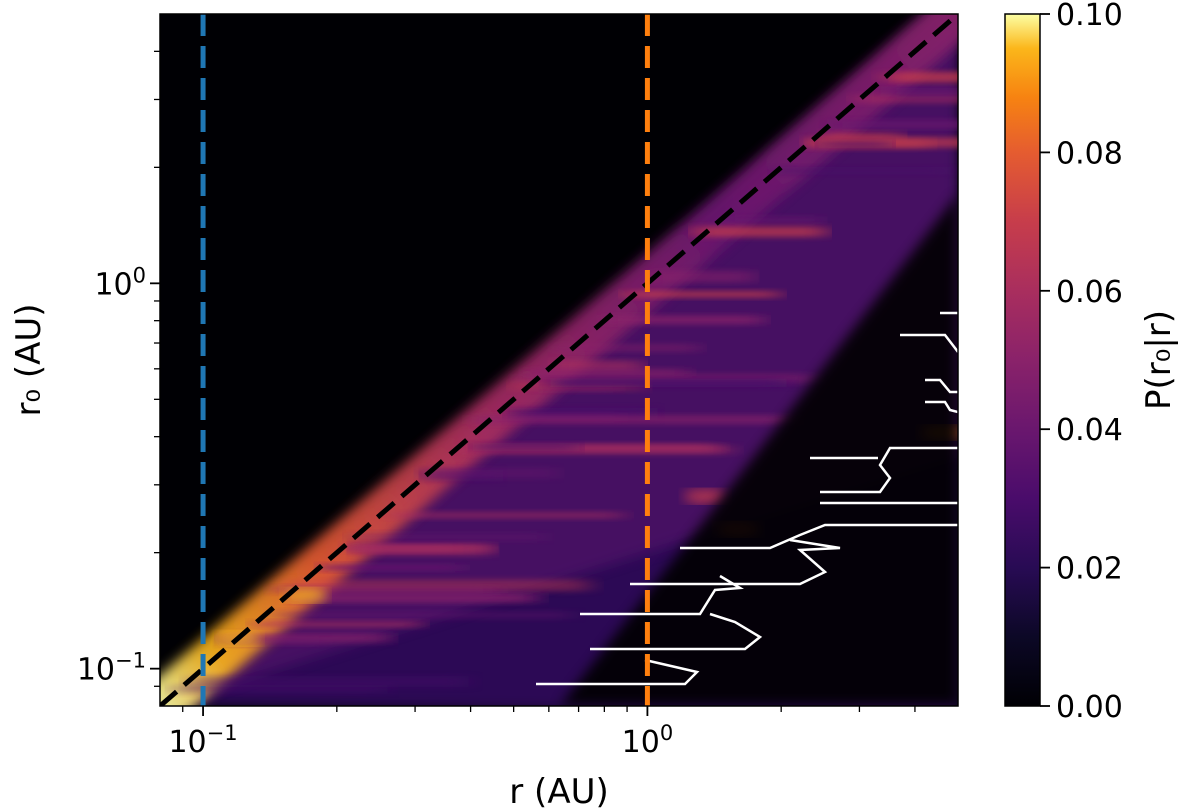  What do you see at coordinates (1089, 707) in the screenshot?
I see `colorbar-tick-label: 0.00` at bounding box center [1089, 707].